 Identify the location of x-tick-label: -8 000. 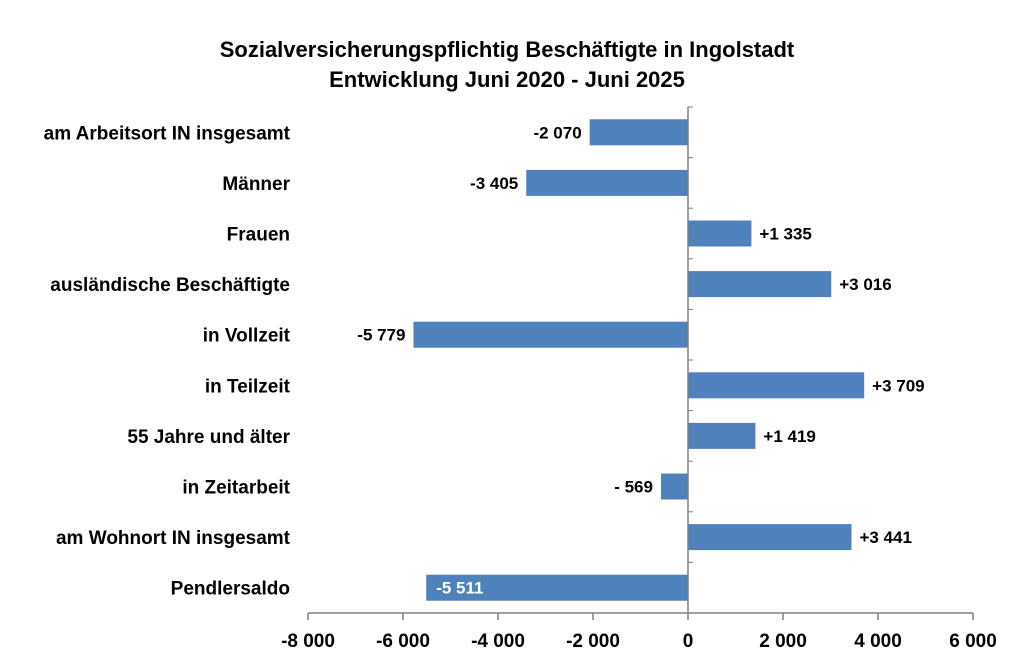
(308, 641).